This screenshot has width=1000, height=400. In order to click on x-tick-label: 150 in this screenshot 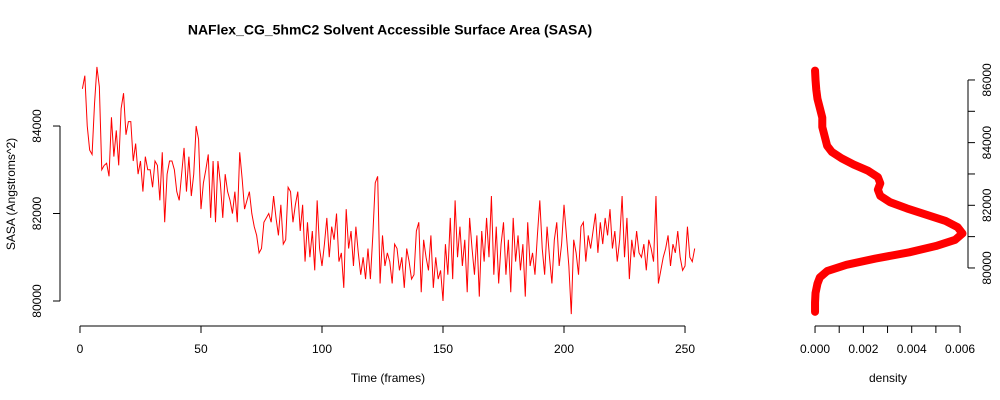, I will do `click(443, 349)`.